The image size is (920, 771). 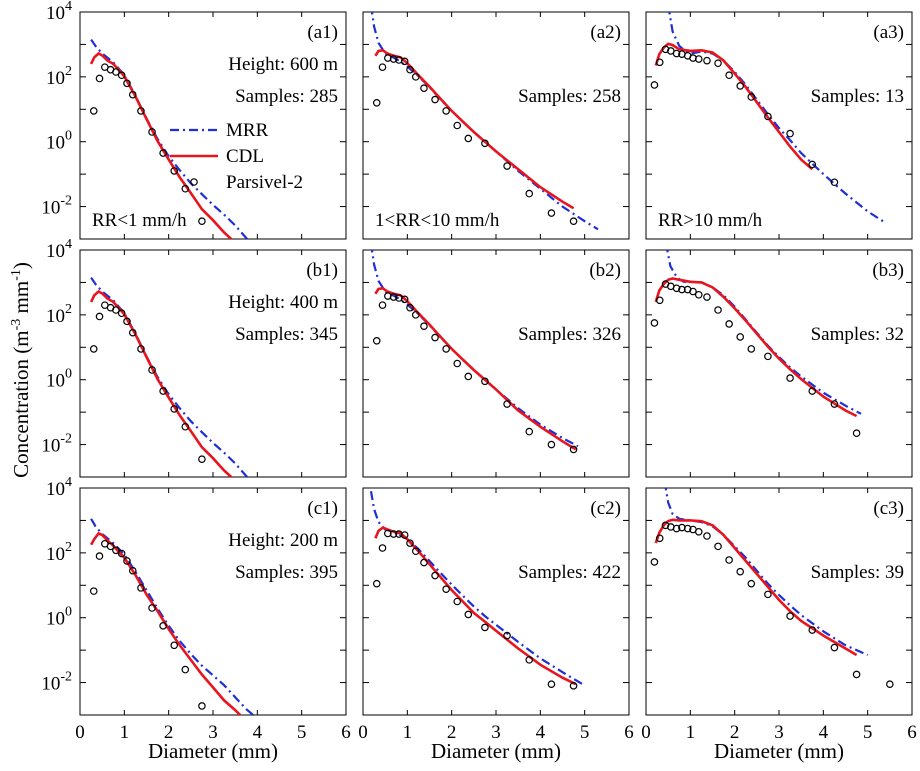 I want to click on cdl-line-b3, so click(x=756, y=347).